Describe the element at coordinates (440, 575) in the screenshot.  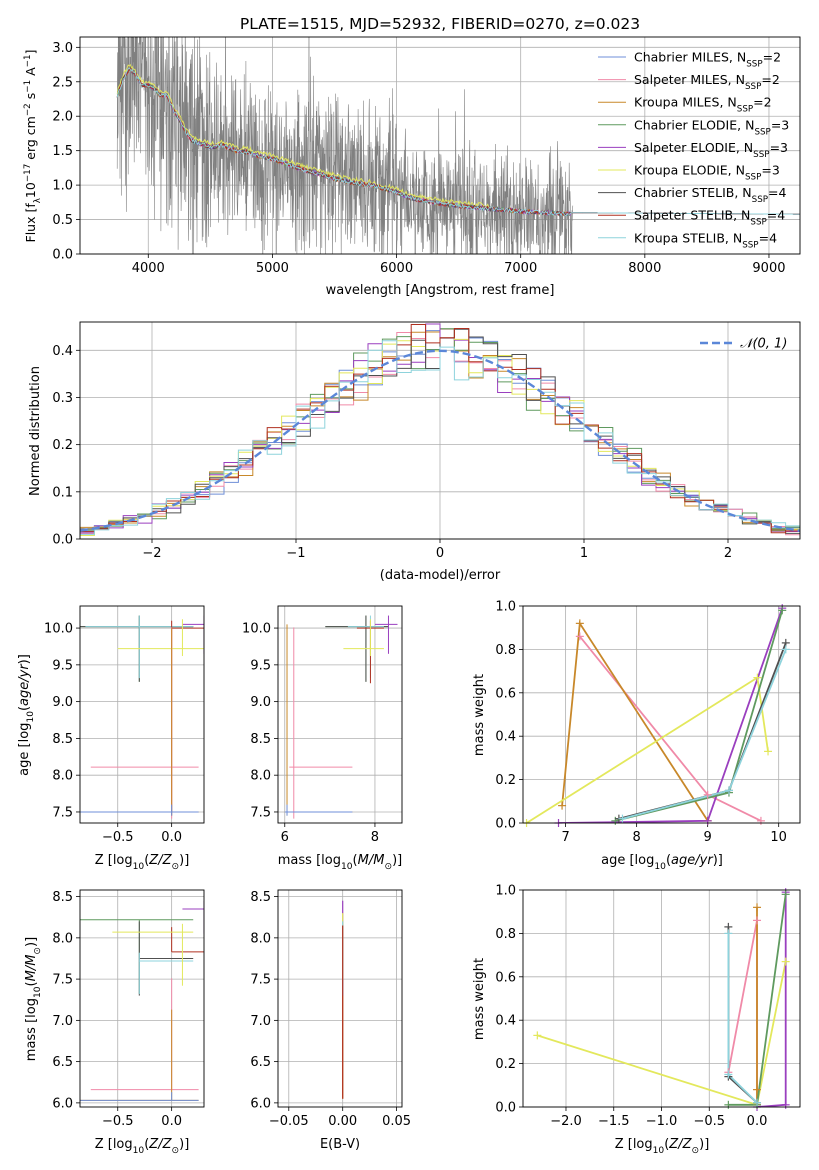
I see `x-axis-label: (data-model)/error` at that location.